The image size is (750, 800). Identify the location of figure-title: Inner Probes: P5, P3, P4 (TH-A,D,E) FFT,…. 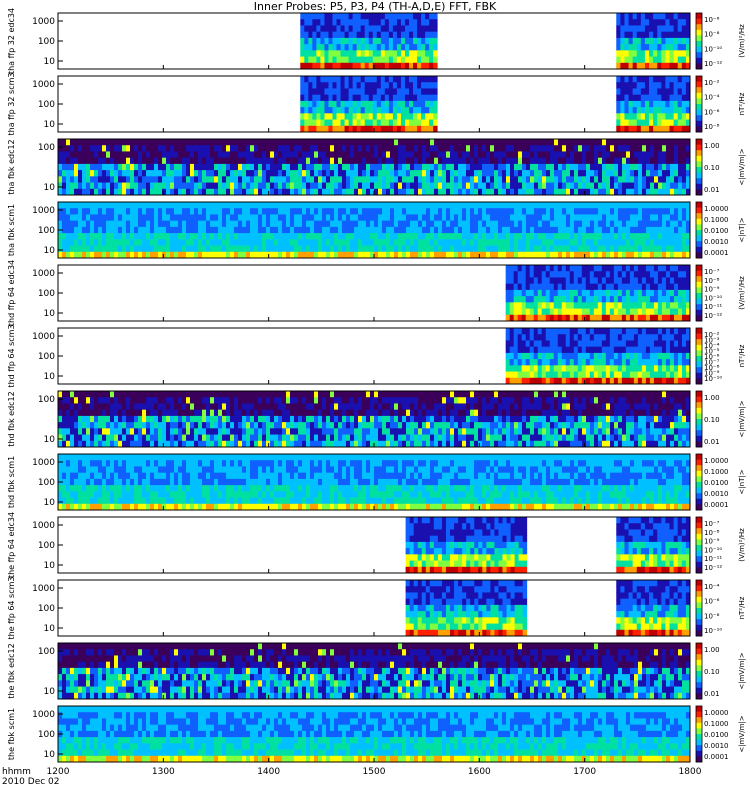
(375, 6).